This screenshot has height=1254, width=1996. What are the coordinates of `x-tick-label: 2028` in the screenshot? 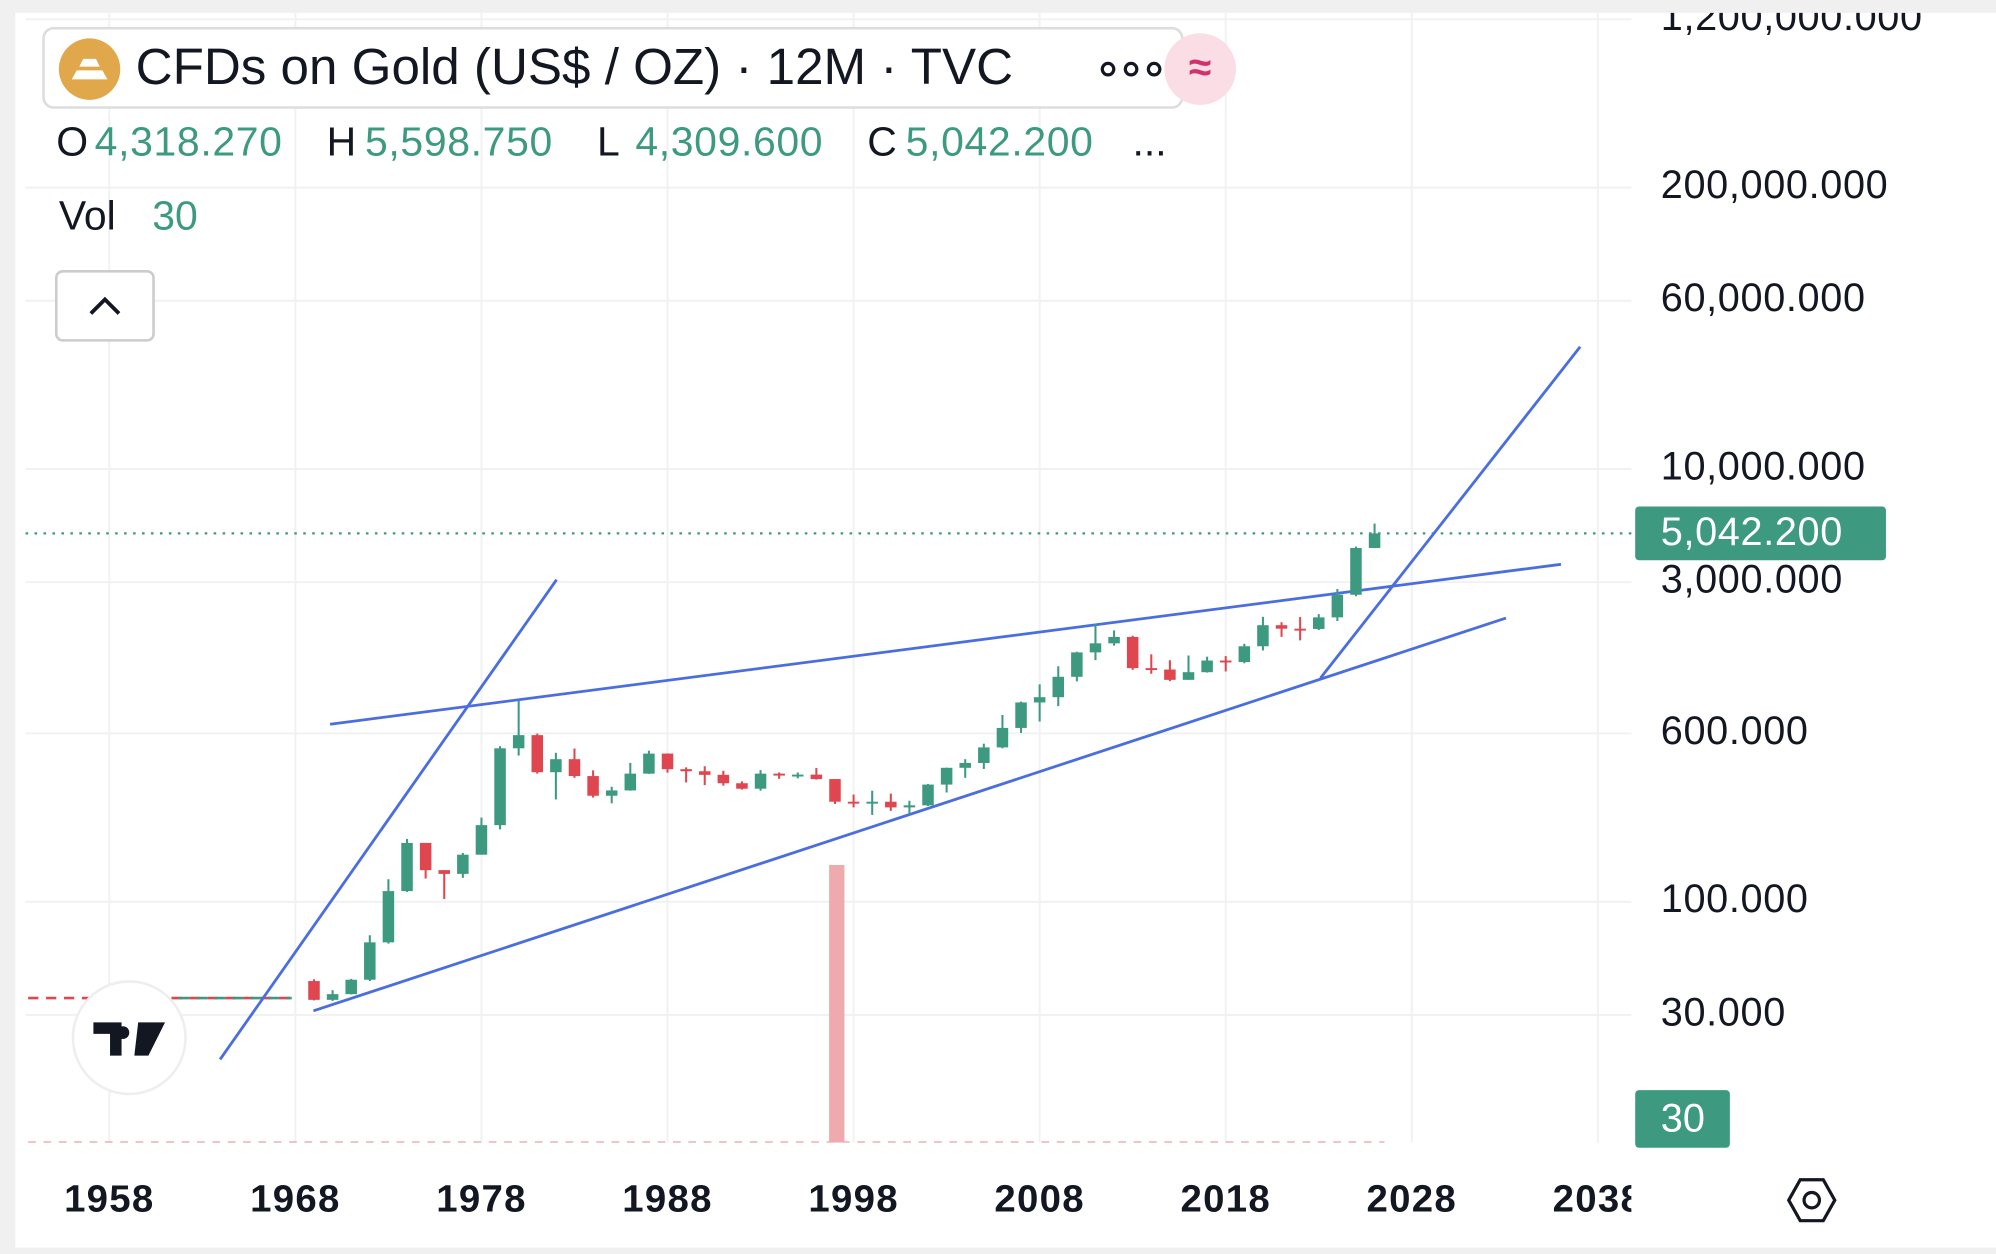 It's located at (1412, 1199).